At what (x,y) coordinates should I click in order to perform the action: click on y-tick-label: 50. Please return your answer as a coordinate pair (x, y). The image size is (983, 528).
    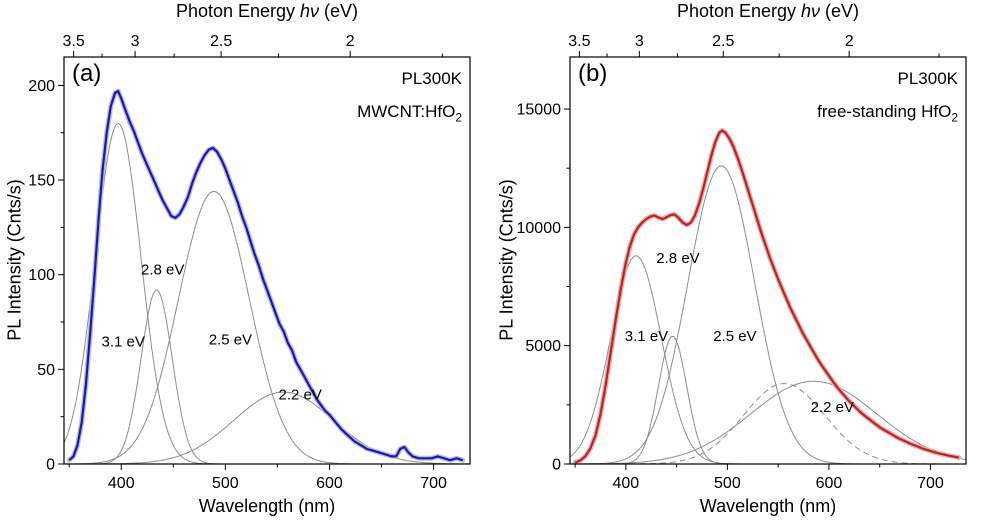
    Looking at the image, I should click on (46, 370).